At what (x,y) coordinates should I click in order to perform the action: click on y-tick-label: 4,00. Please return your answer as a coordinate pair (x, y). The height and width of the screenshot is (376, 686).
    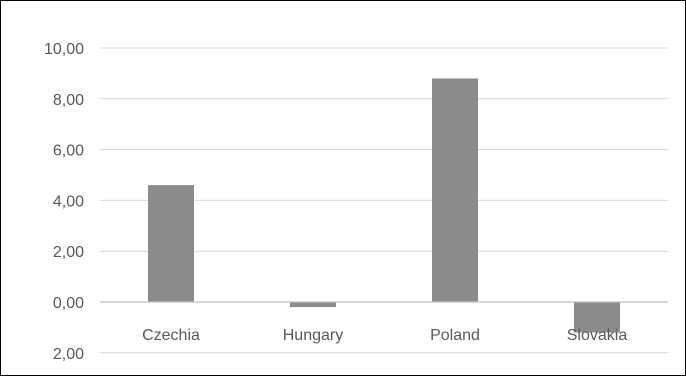
    Looking at the image, I should click on (68, 201).